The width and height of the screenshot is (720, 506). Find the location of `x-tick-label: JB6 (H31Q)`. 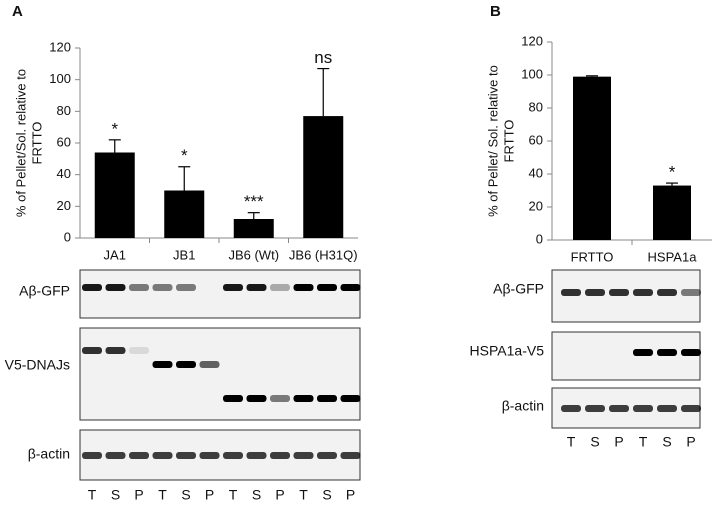

x-tick-label: JB6 (H31Q) is located at coordinates (323, 254).